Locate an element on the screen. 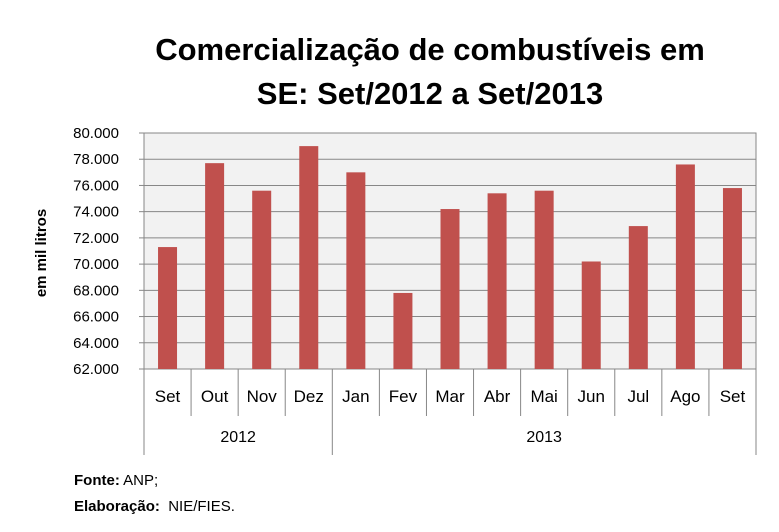 Image resolution: width=779 pixels, height=532 pixels. x-group-label: 2013 is located at coordinates (544, 437).